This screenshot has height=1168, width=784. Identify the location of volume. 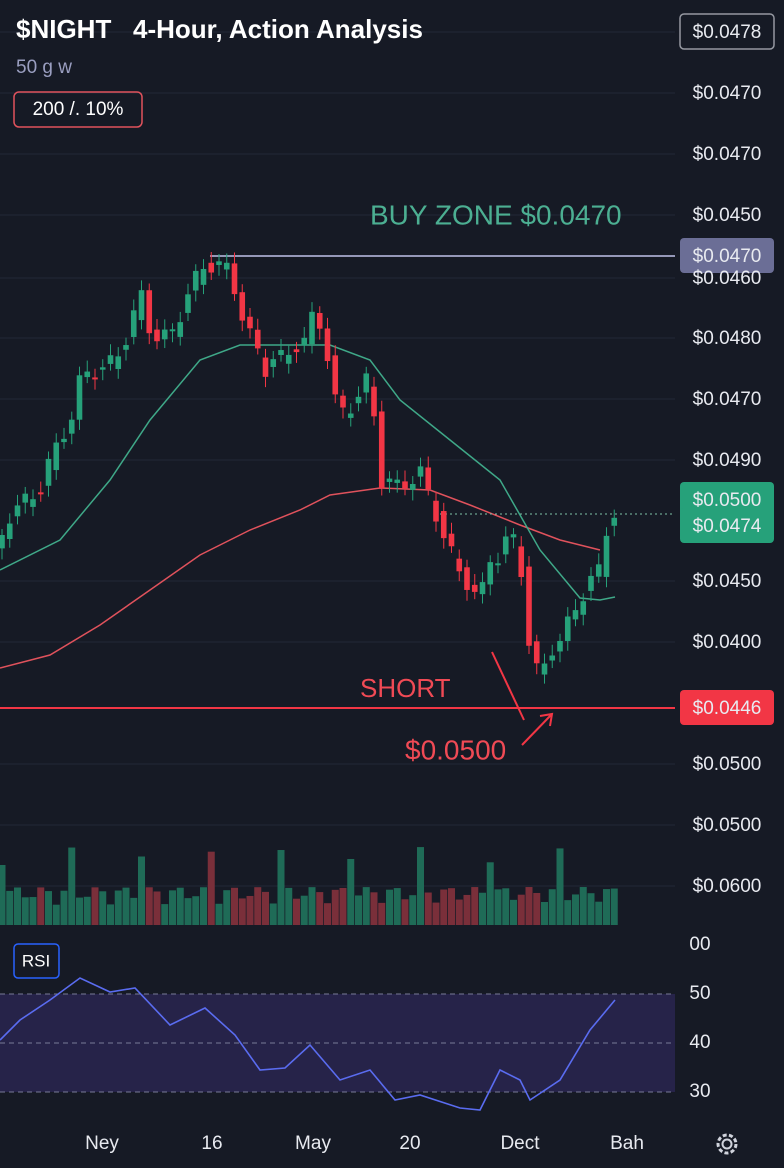
(309, 886).